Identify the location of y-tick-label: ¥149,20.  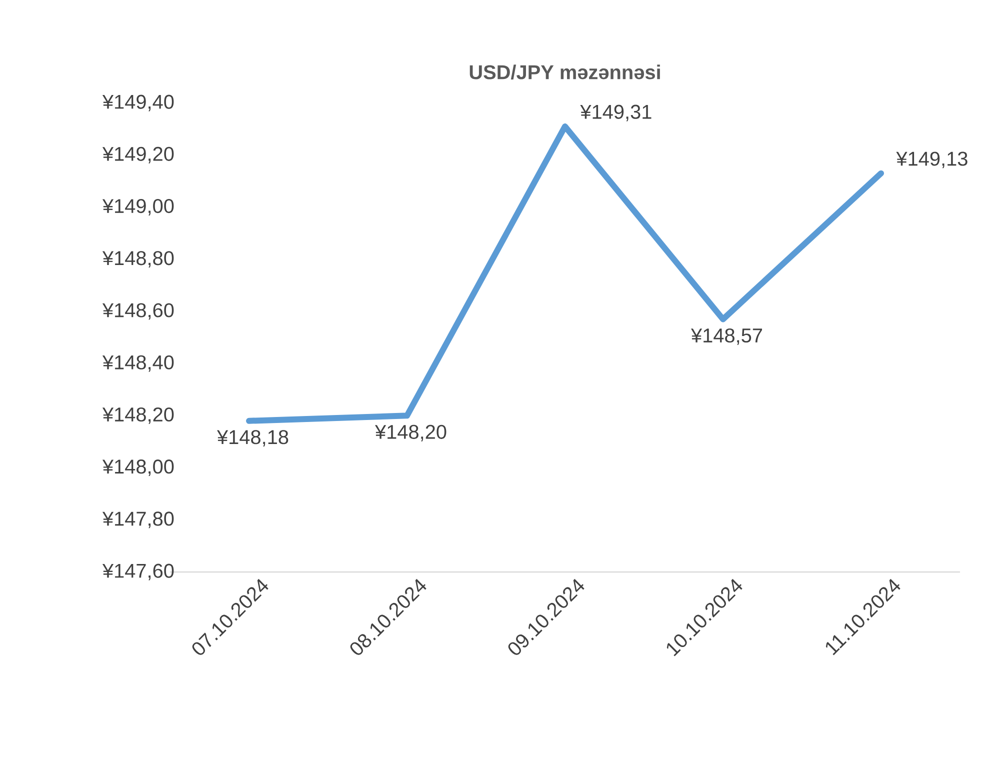
(138, 155).